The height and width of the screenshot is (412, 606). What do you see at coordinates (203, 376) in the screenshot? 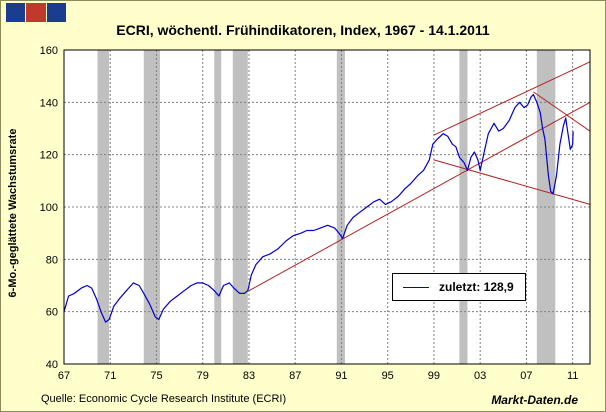
I see `x-tick-label-79: 79` at bounding box center [203, 376].